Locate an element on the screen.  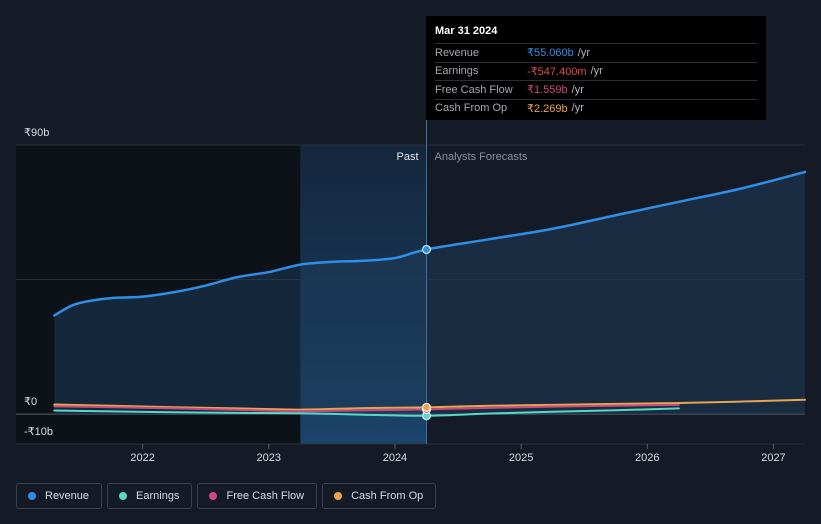
forecast-label: Analysts Forecasts is located at coordinates (481, 157).